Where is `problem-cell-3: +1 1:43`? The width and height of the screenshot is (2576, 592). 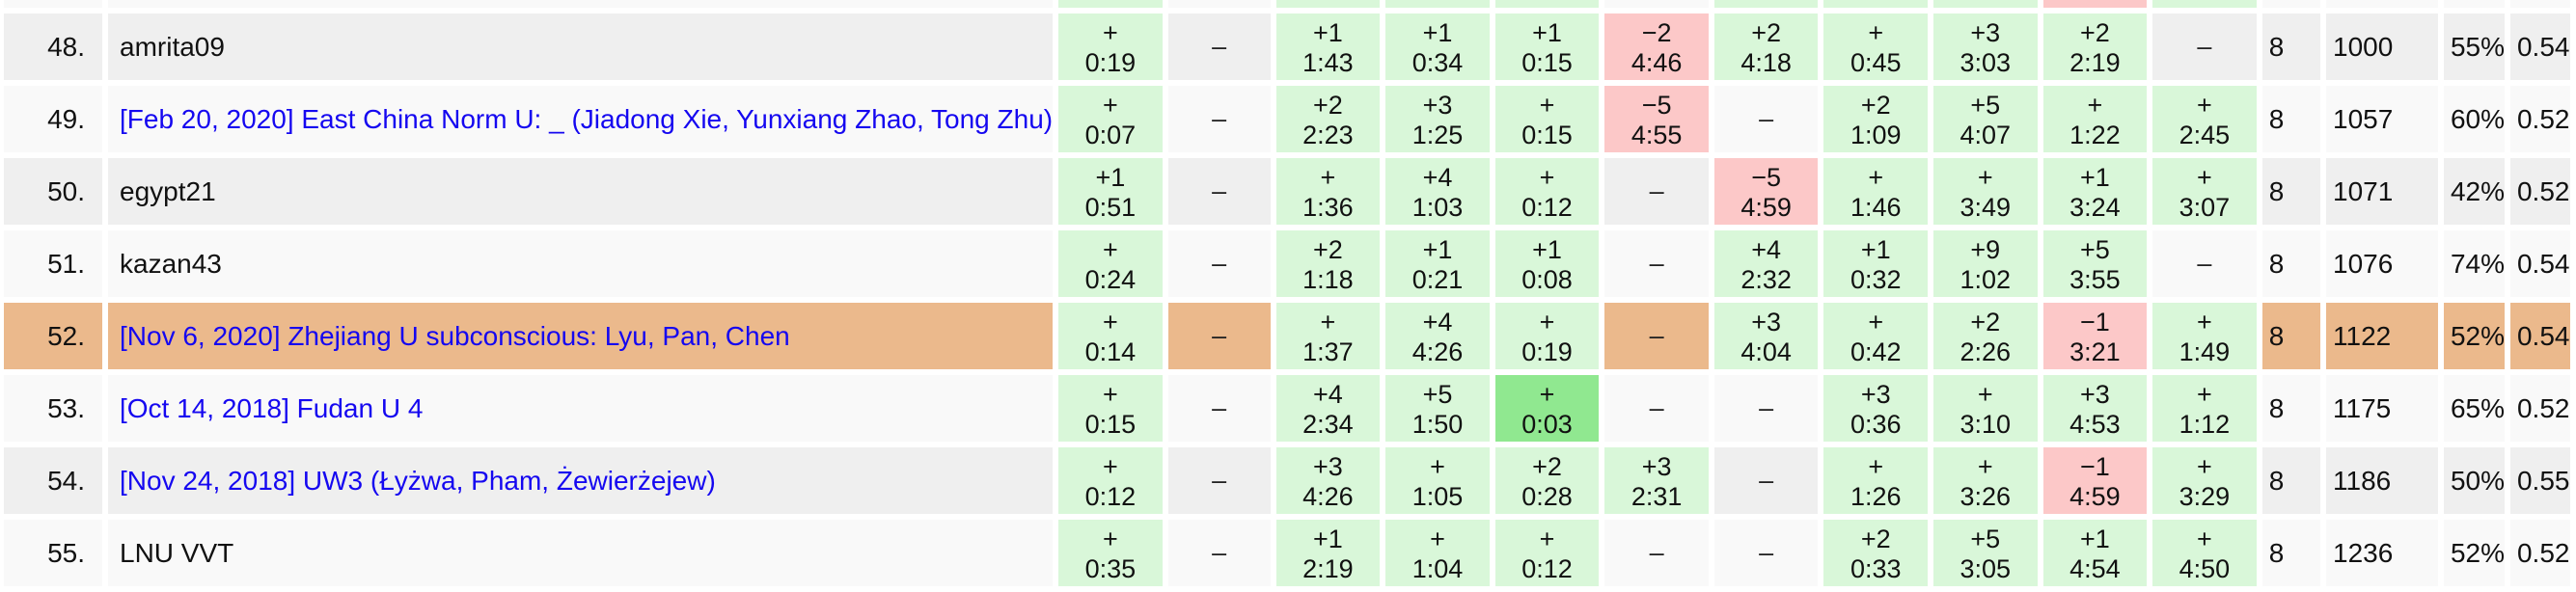
problem-cell-3: +1 1:43 is located at coordinates (1328, 46).